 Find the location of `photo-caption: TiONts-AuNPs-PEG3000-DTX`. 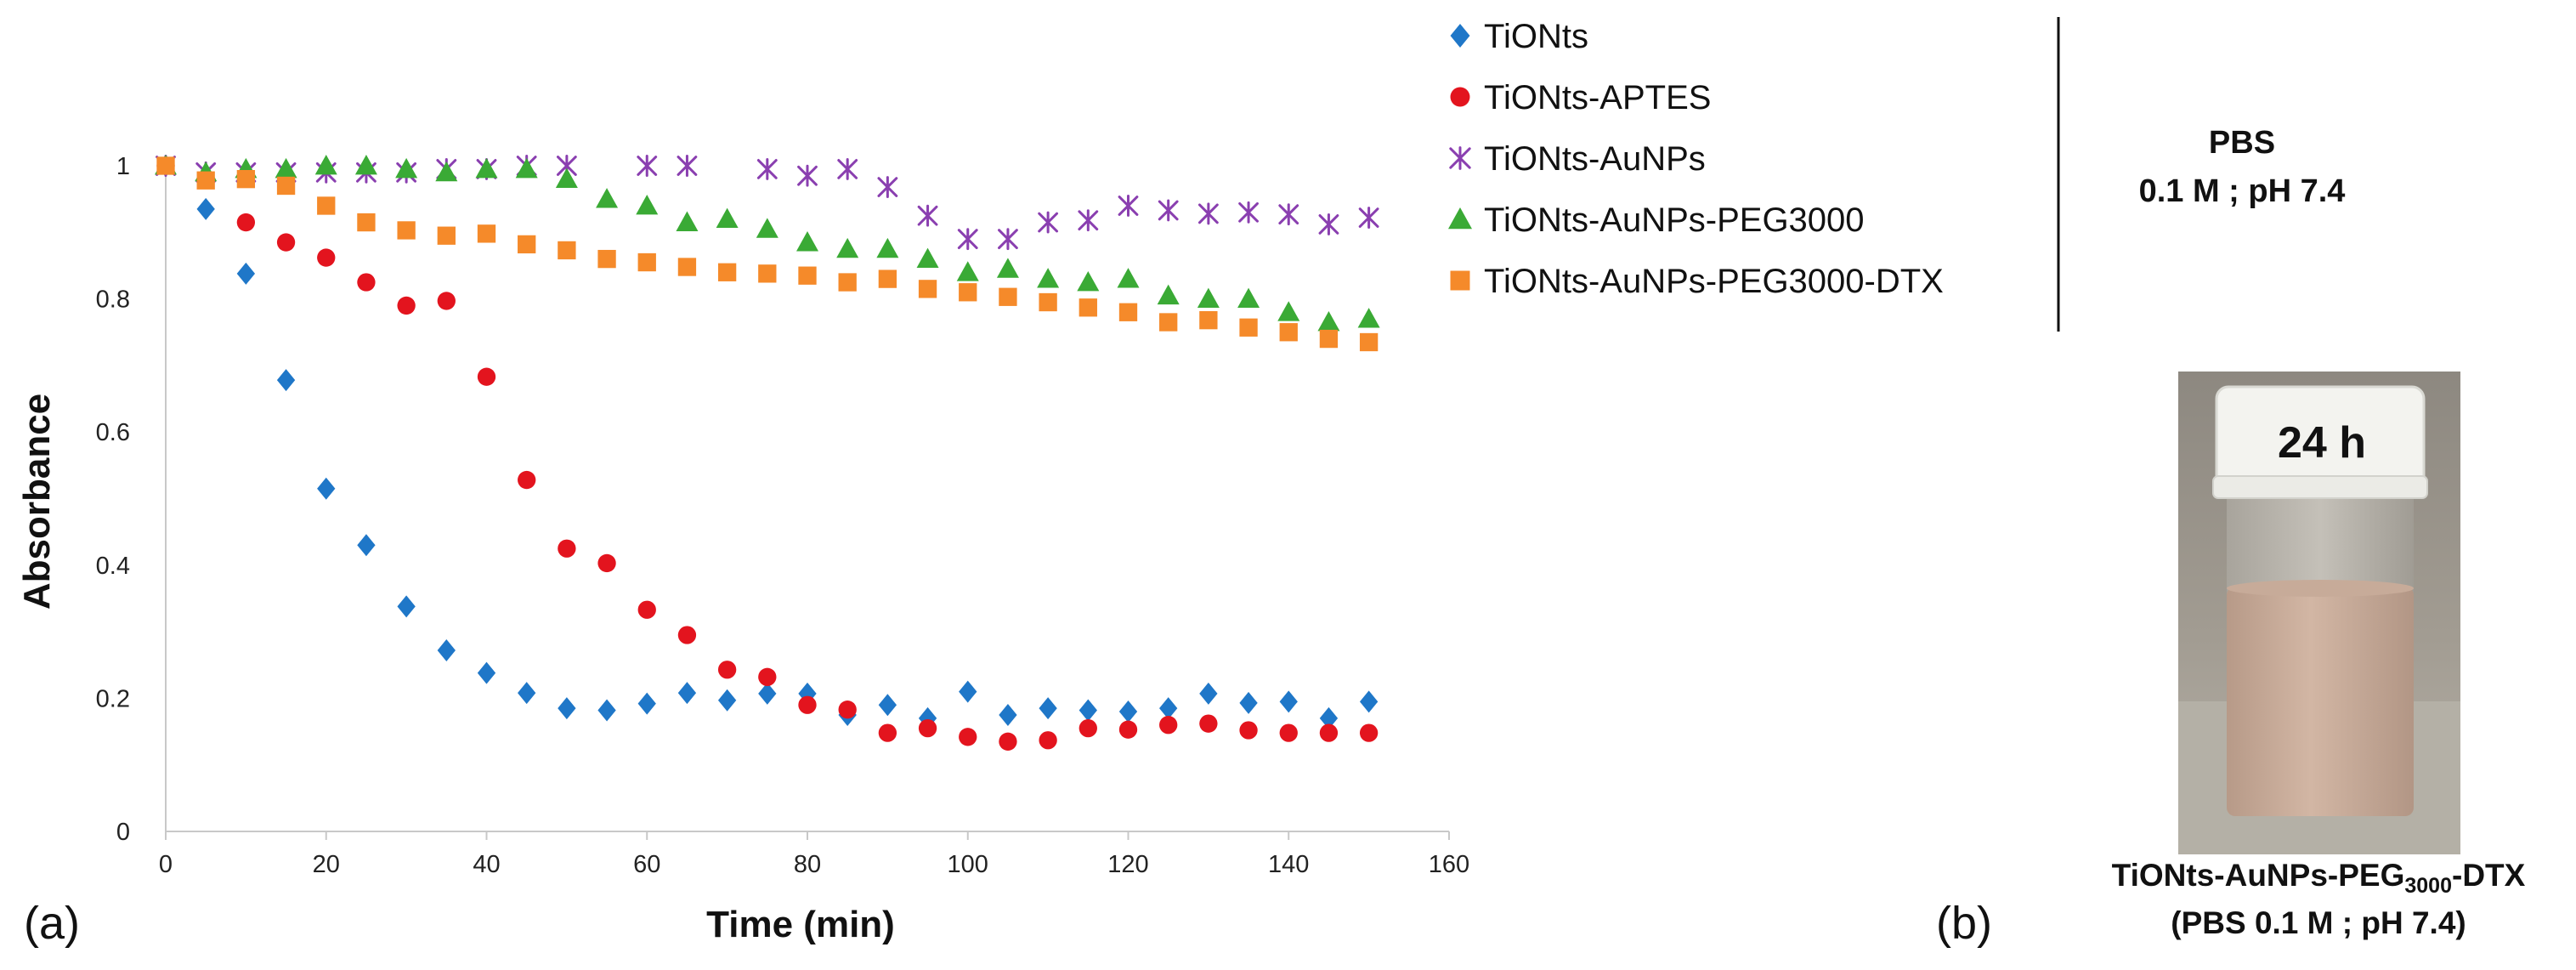

photo-caption: TiONts-AuNPs-PEG3000-DTX is located at coordinates (2319, 878).